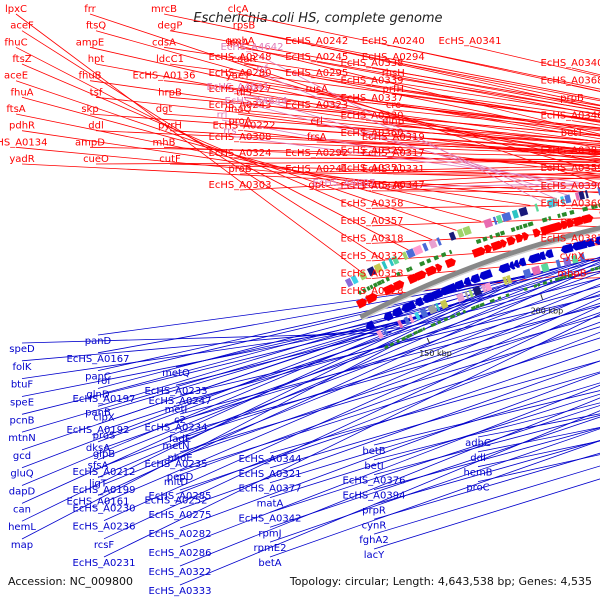 The width and height of the screenshot is (600, 600). Describe the element at coordinates (372, 98) in the screenshot. I see `gene-label: EcHS_A0337` at that location.